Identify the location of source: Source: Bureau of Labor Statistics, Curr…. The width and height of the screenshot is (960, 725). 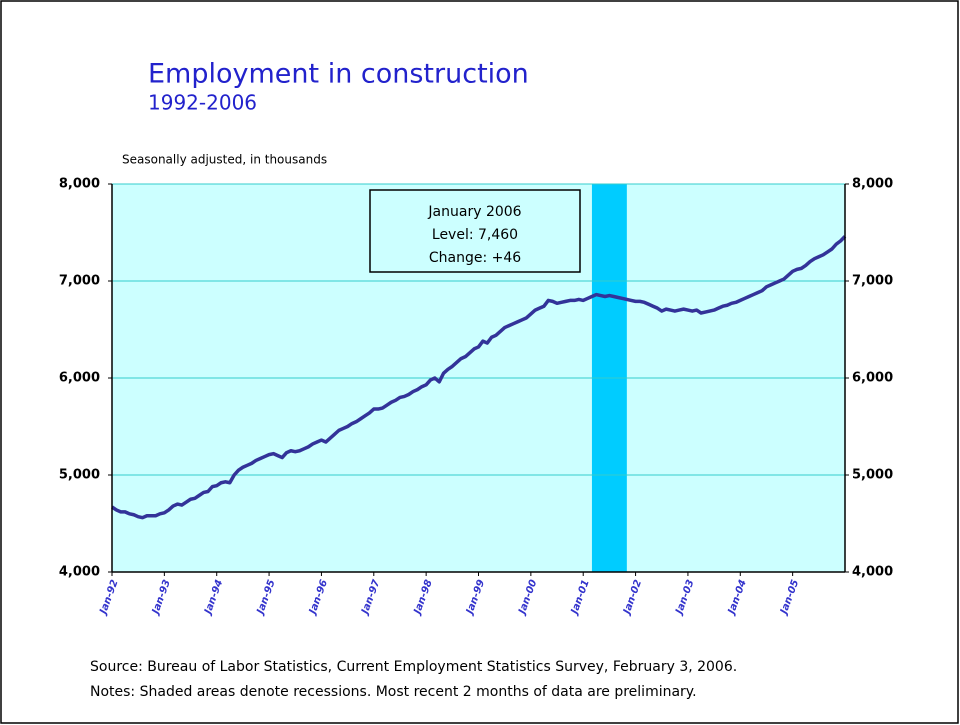
(413, 667).